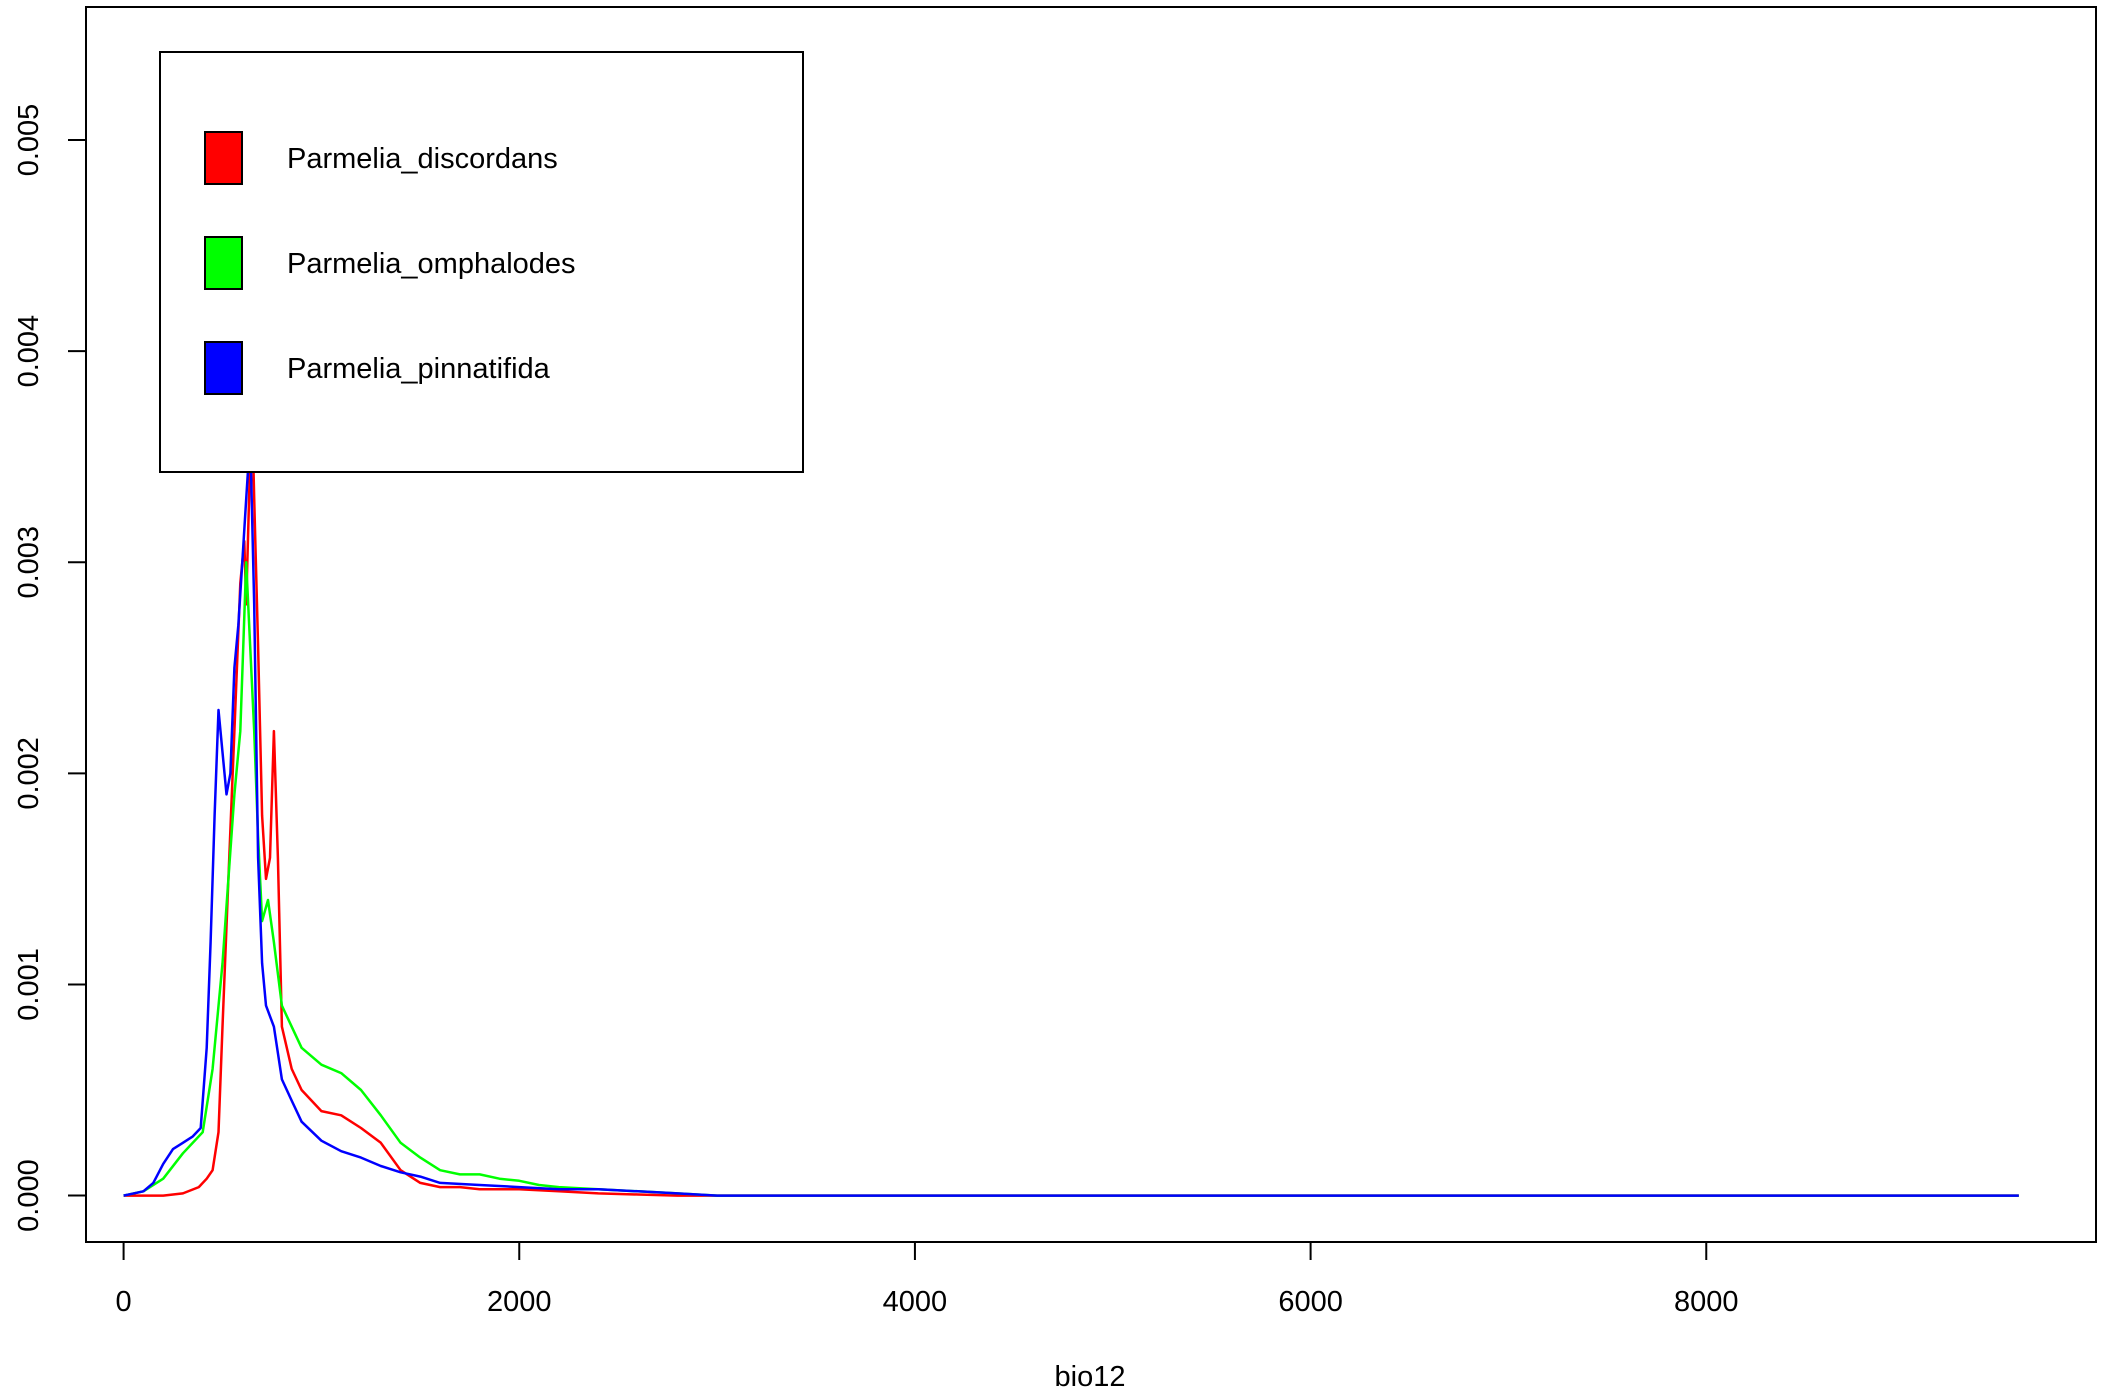  Describe the element at coordinates (29, 984) in the screenshot. I see `y-tick-label: 0.001` at that location.